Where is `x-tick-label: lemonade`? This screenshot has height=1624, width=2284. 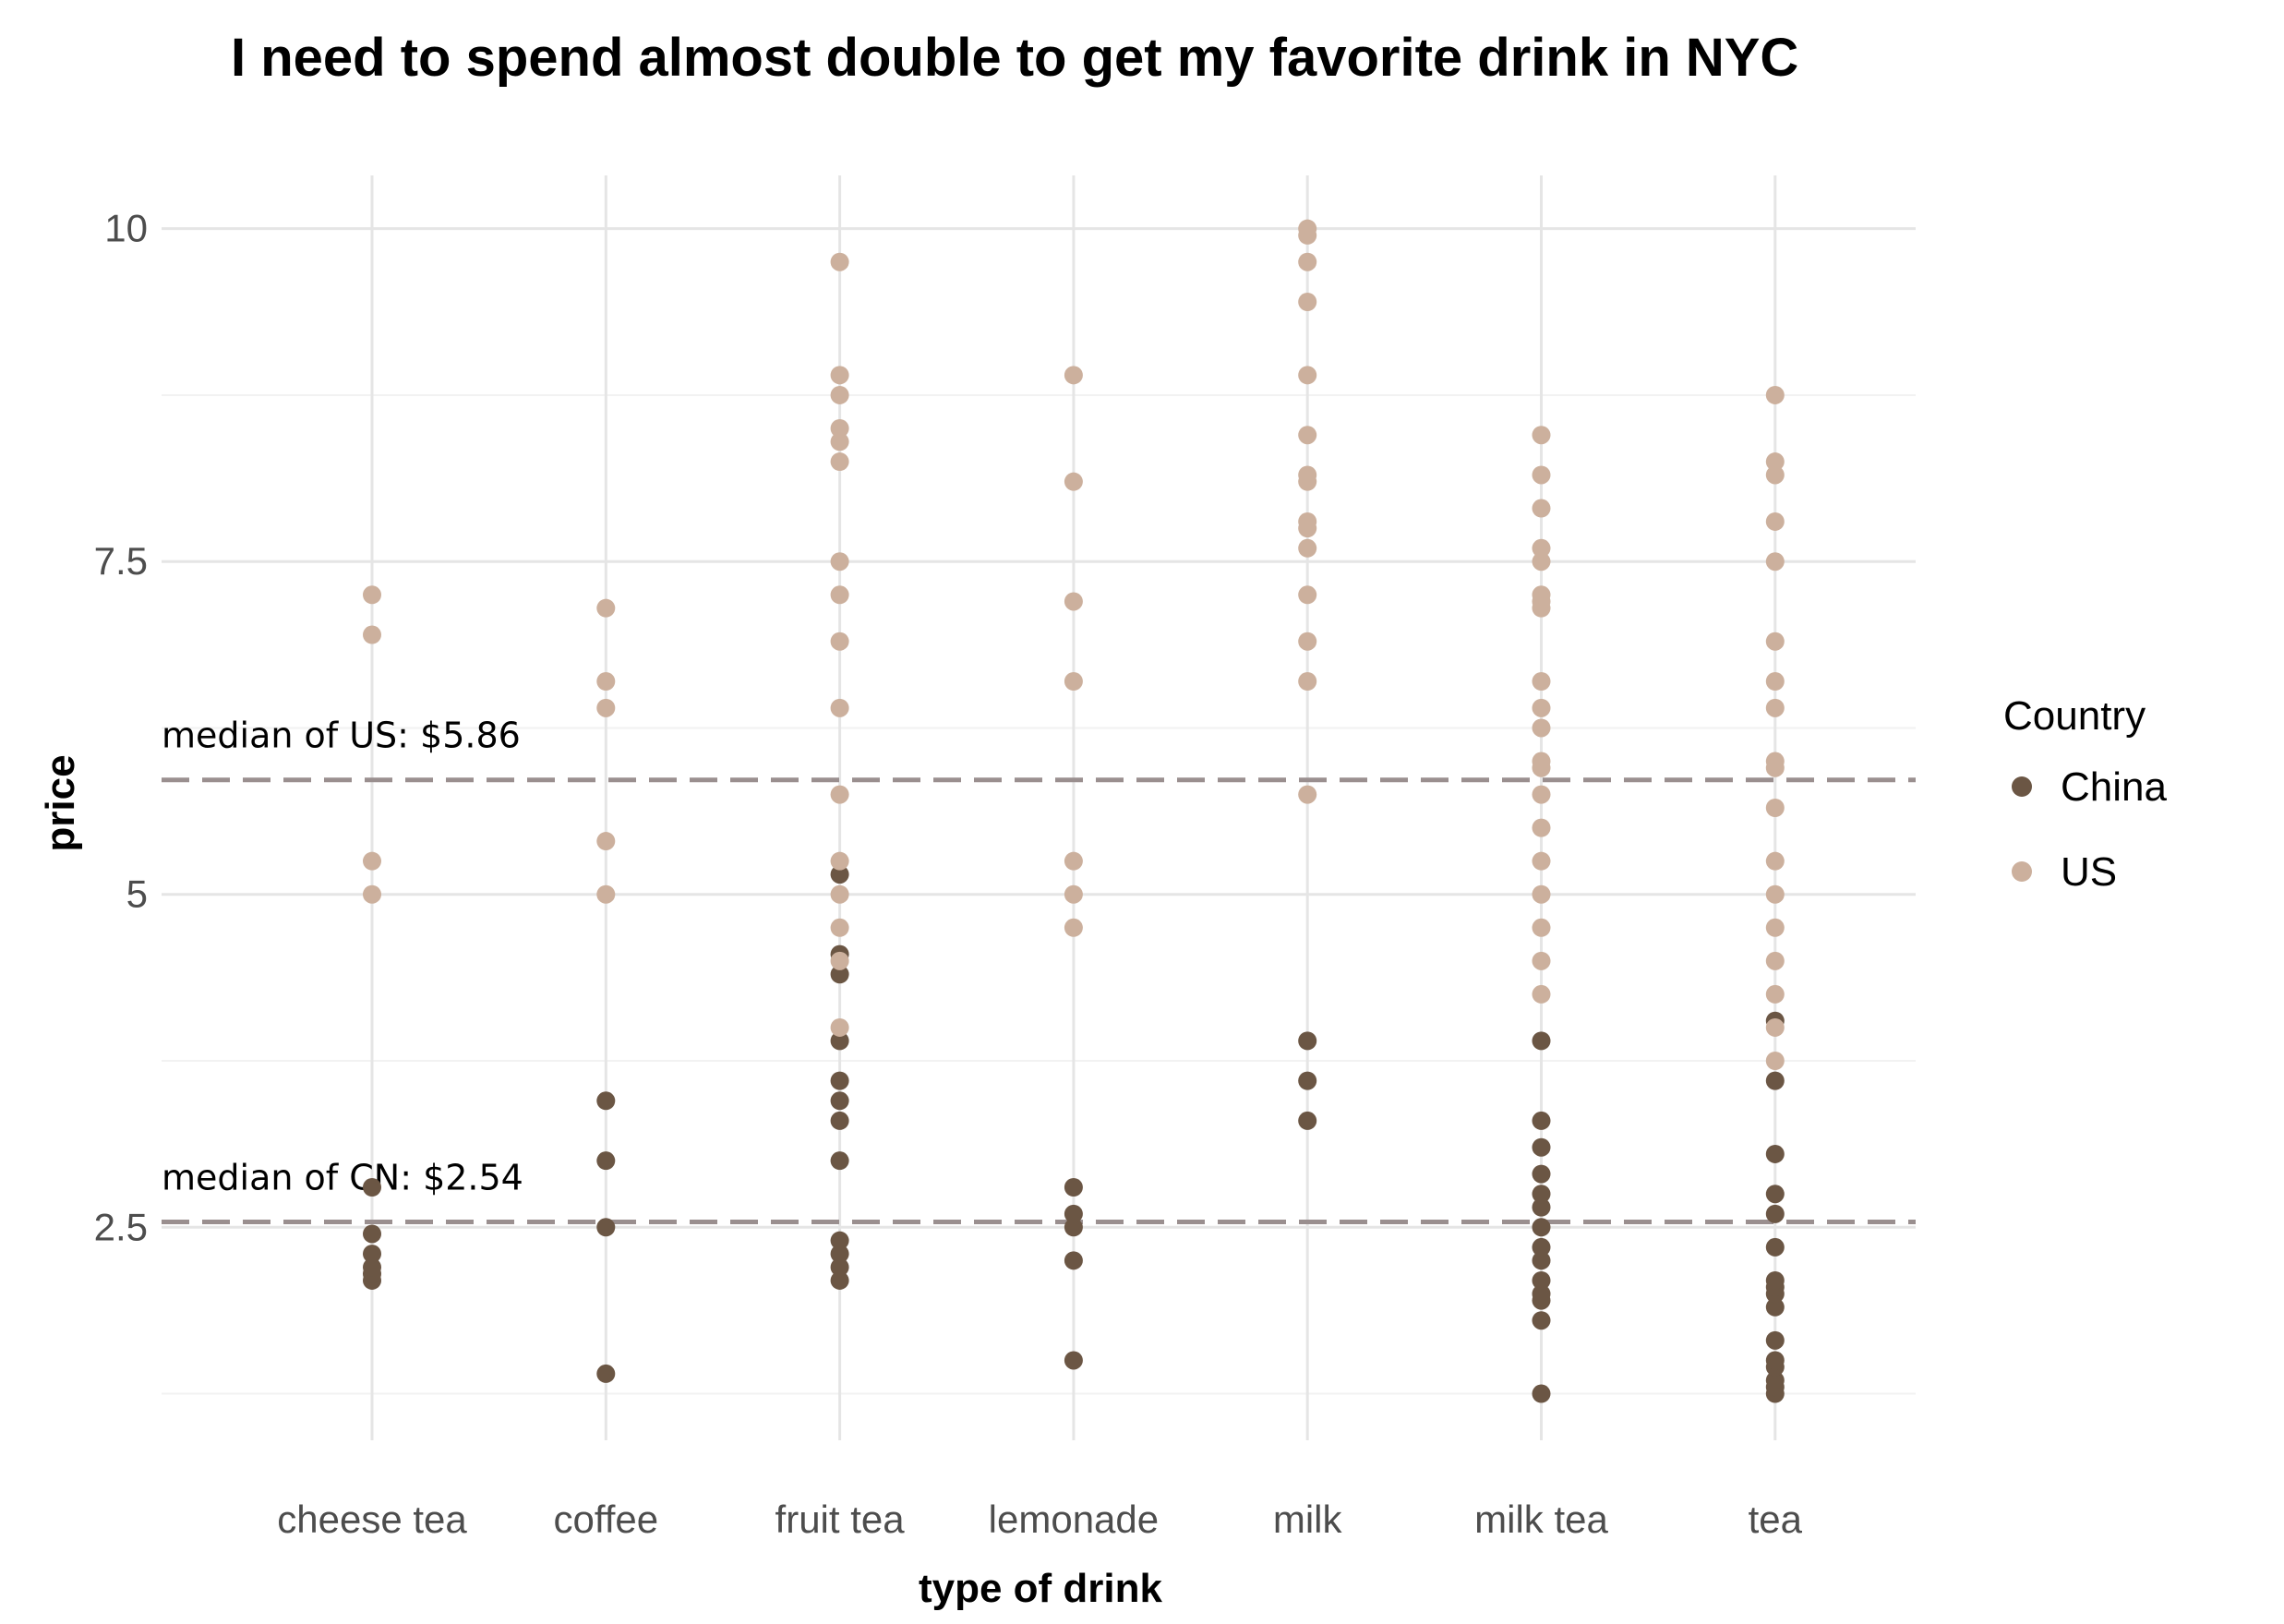 x-tick-label: lemonade is located at coordinates (1074, 1519).